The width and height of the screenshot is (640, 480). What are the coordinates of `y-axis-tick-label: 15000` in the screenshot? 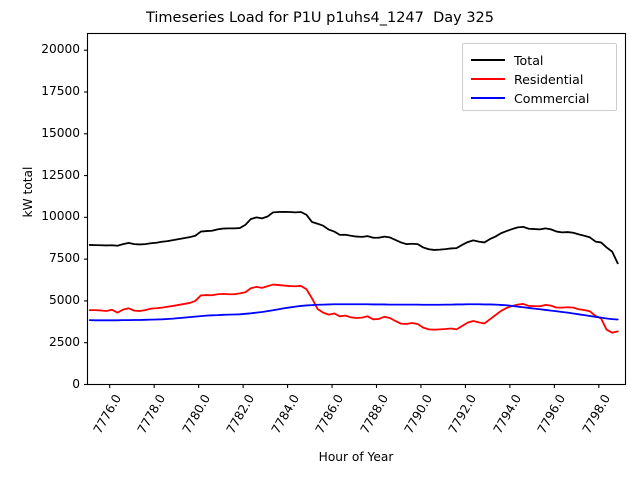 It's located at (60, 132).